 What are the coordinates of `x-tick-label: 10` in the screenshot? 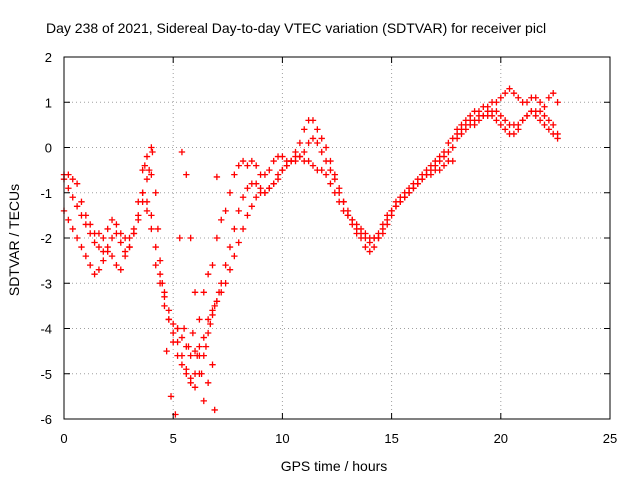 It's located at (282, 438).